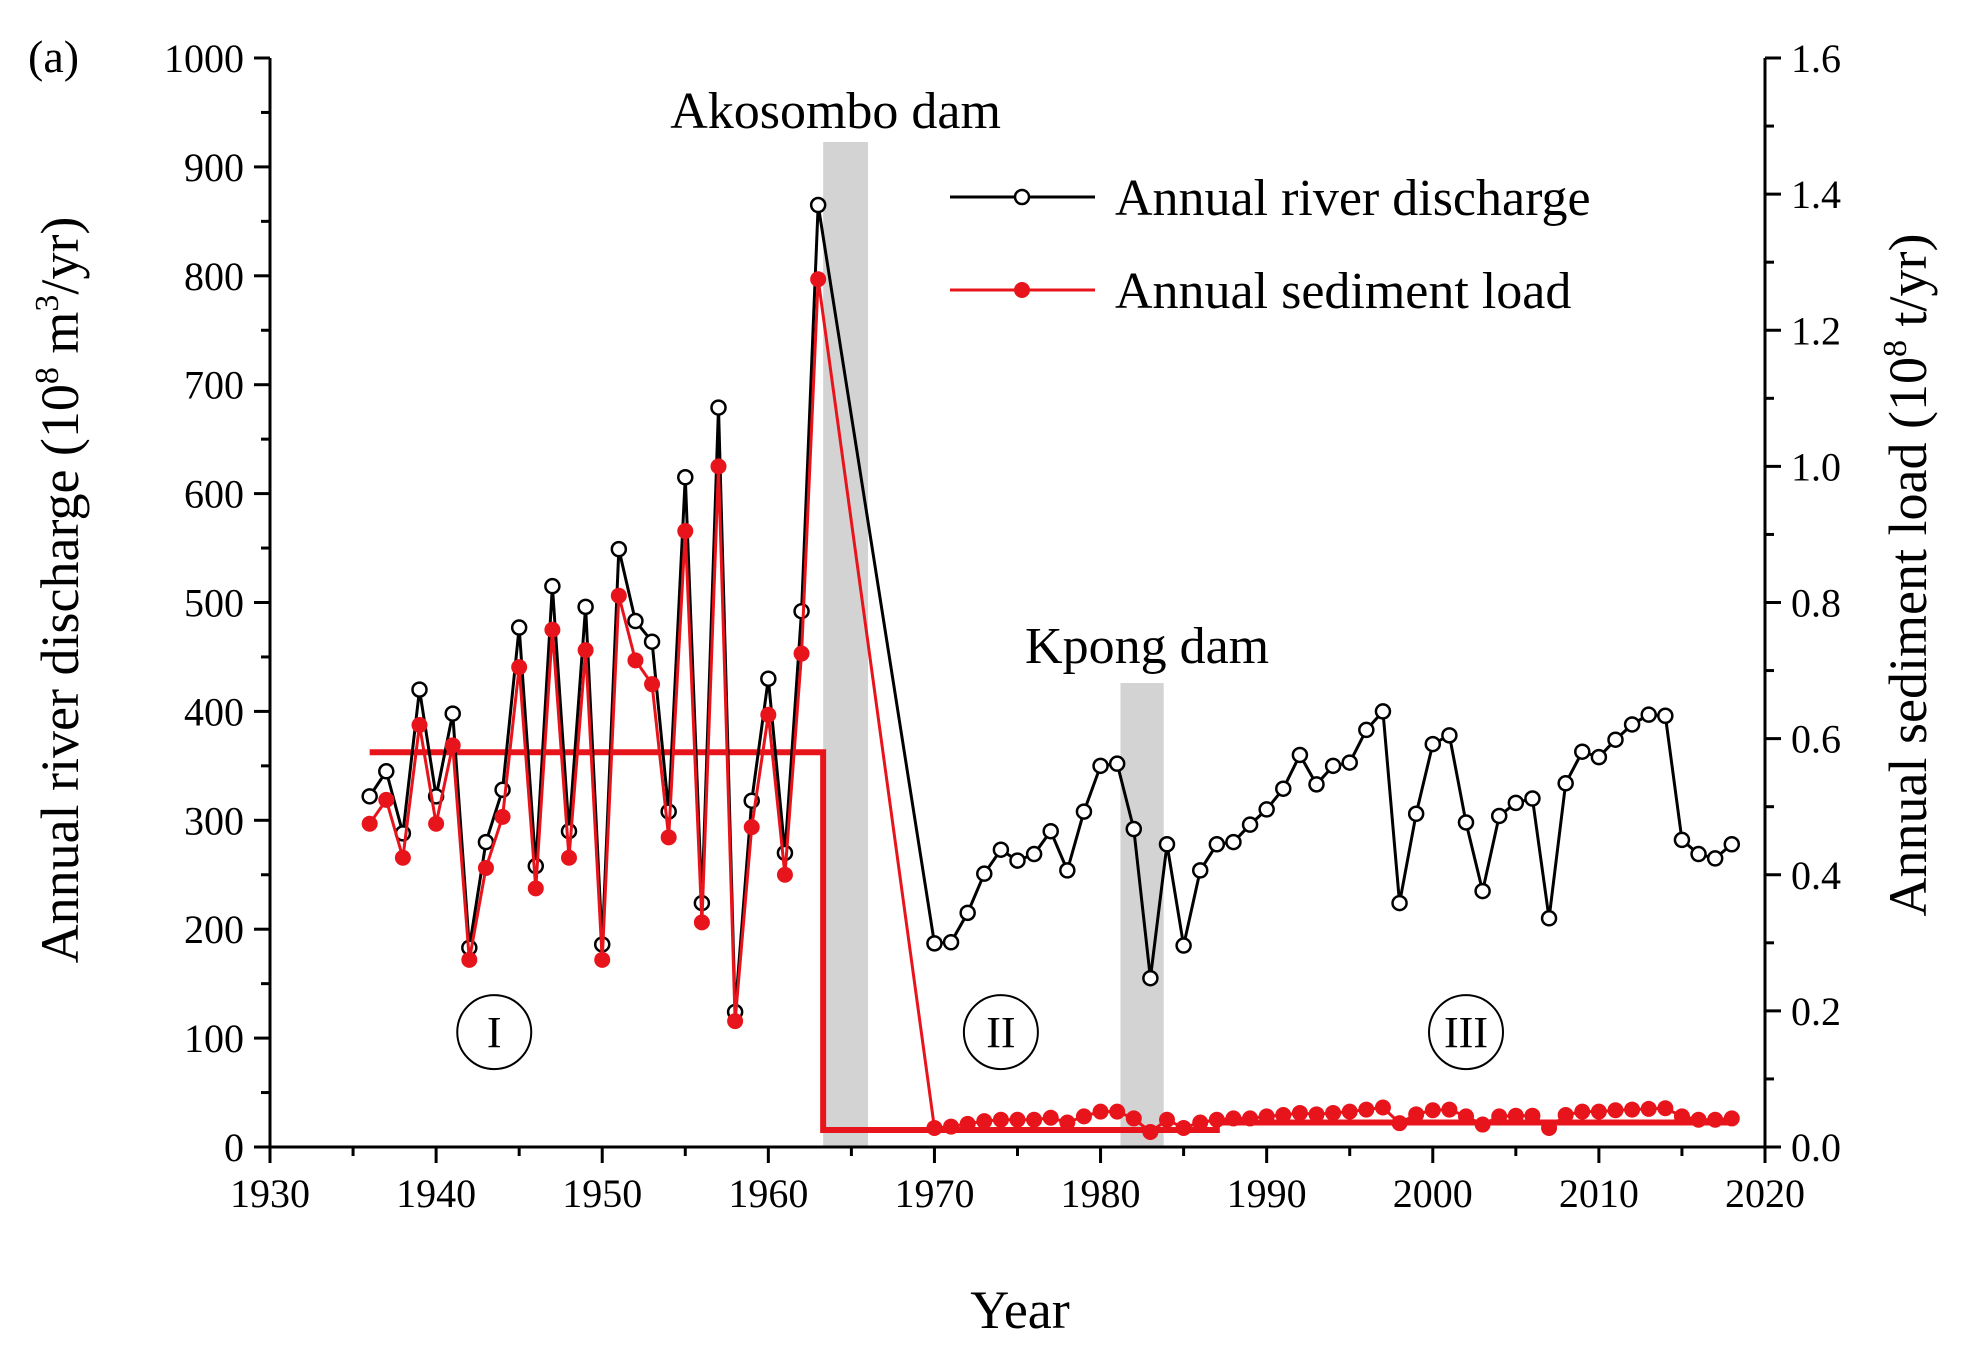 The width and height of the screenshot is (1984, 1361). Describe the element at coordinates (1908, 636) in the screenshot. I see `y-right-title-prefix: Annual sediment load (10` at that location.